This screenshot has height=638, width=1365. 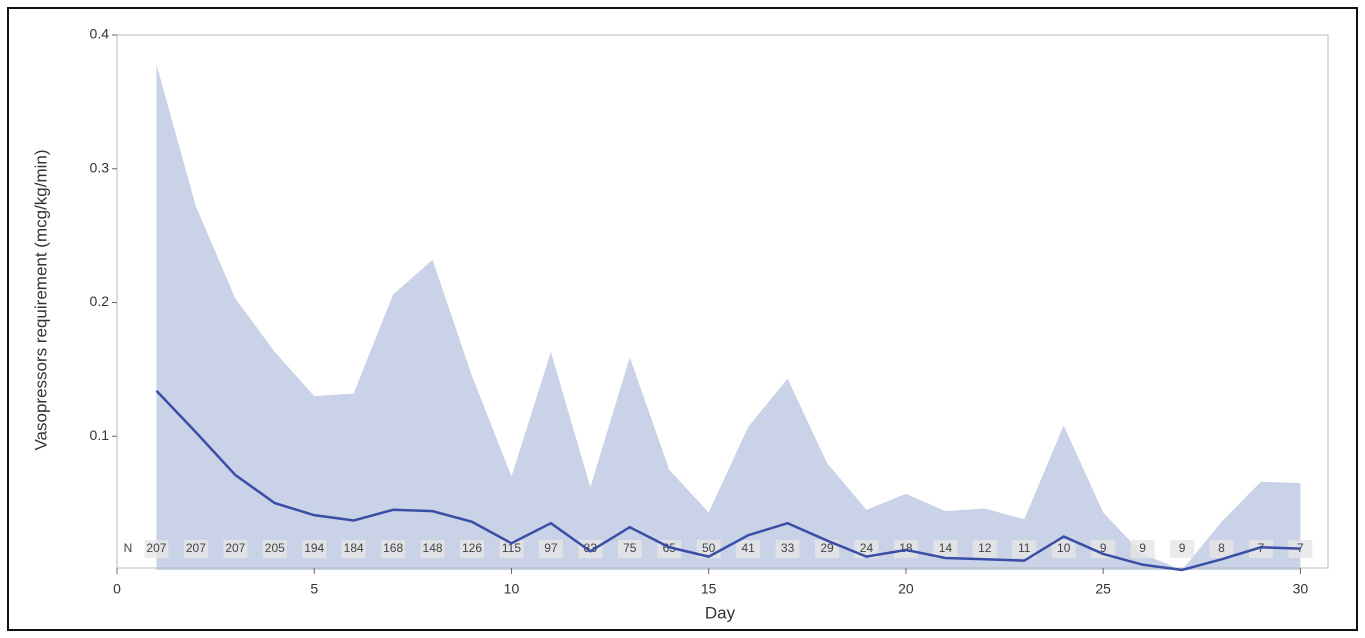 I want to click on n-value: 8, so click(x=1221, y=548).